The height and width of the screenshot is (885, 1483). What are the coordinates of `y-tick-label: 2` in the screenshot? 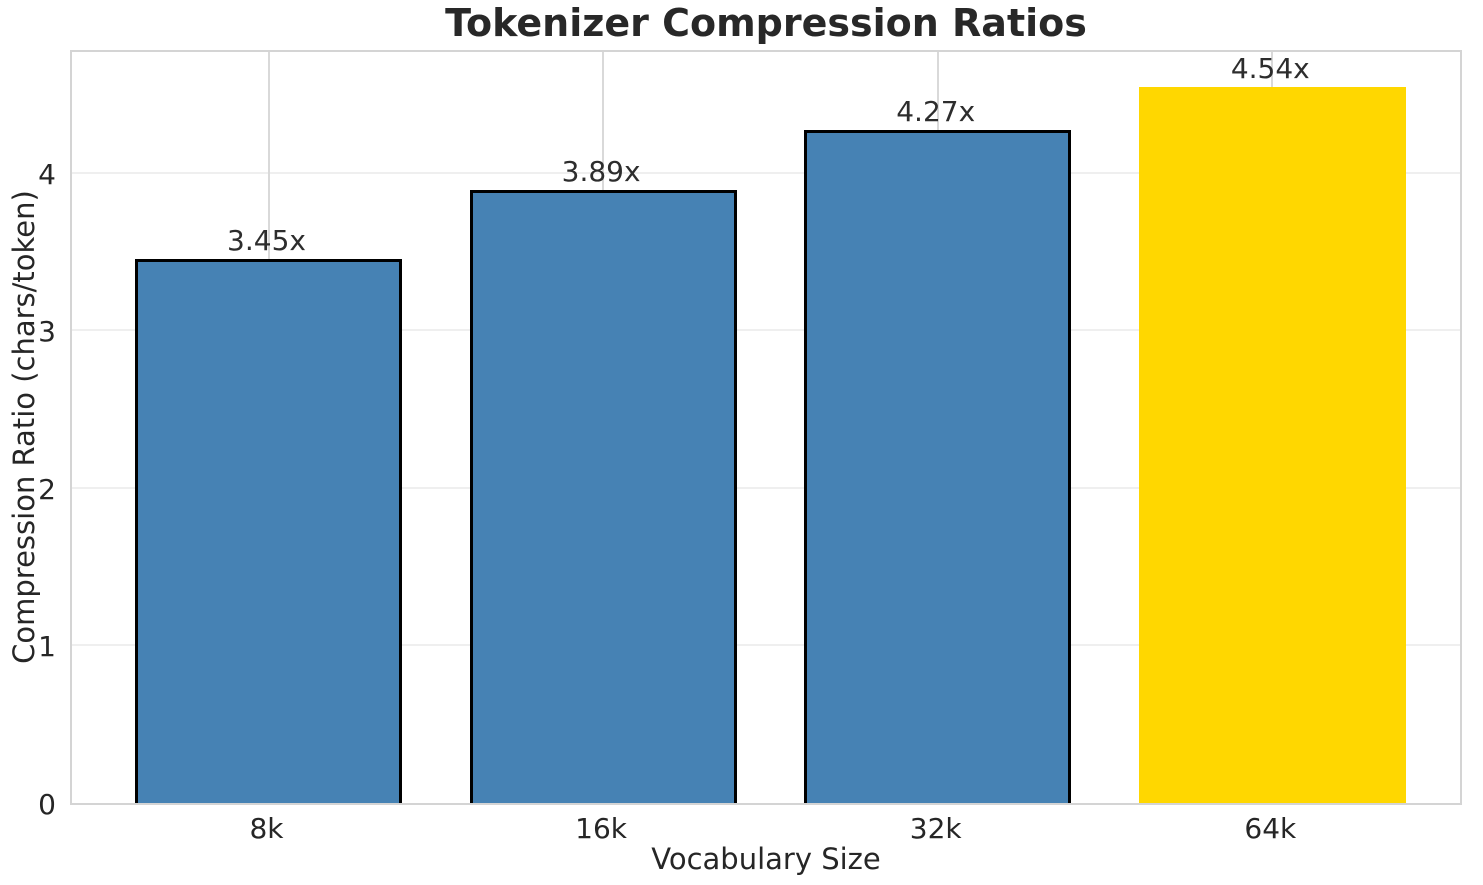 It's located at (47, 489).